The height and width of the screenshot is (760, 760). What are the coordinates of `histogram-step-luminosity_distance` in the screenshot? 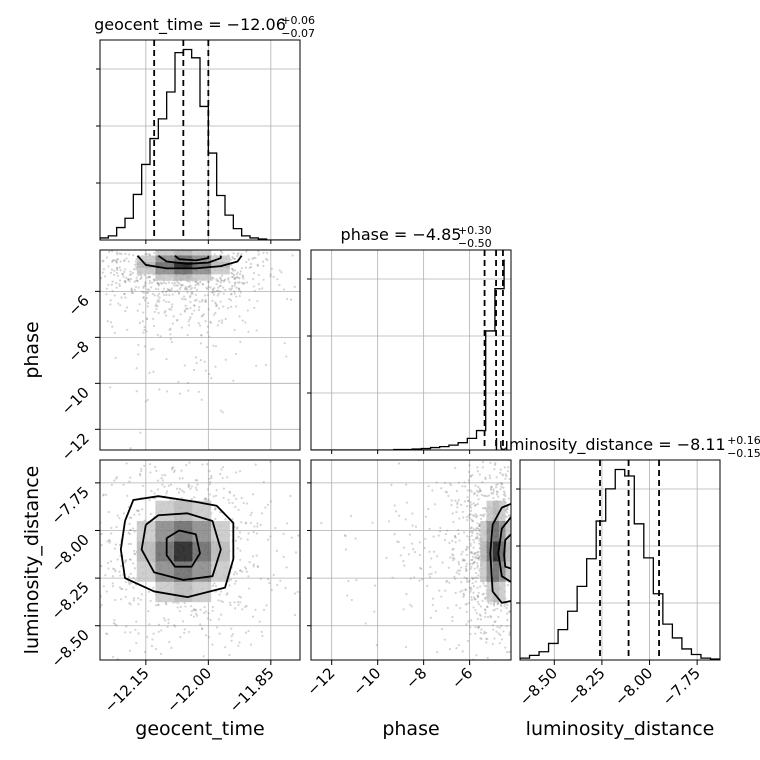 It's located at (620, 564).